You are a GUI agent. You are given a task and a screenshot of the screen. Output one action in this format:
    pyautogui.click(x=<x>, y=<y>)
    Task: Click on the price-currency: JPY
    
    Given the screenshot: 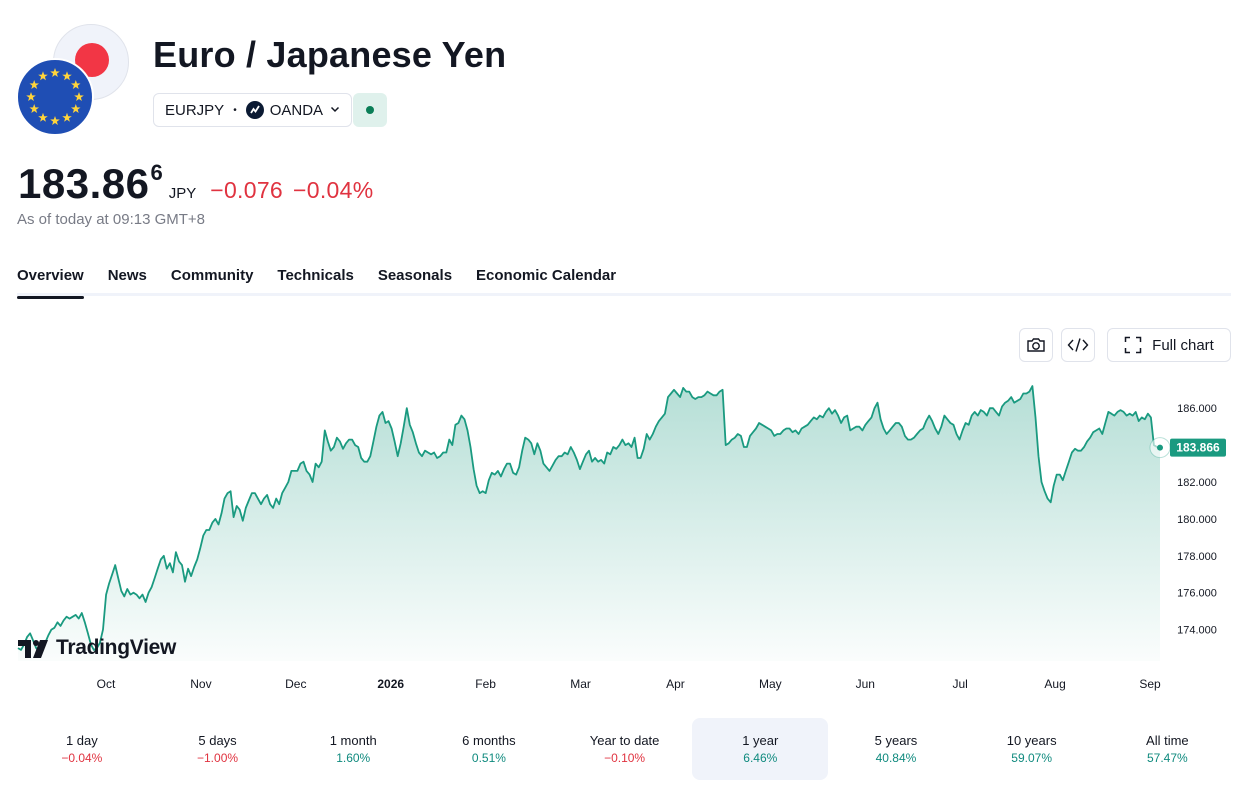 What is the action you would take?
    pyautogui.click(x=182, y=193)
    